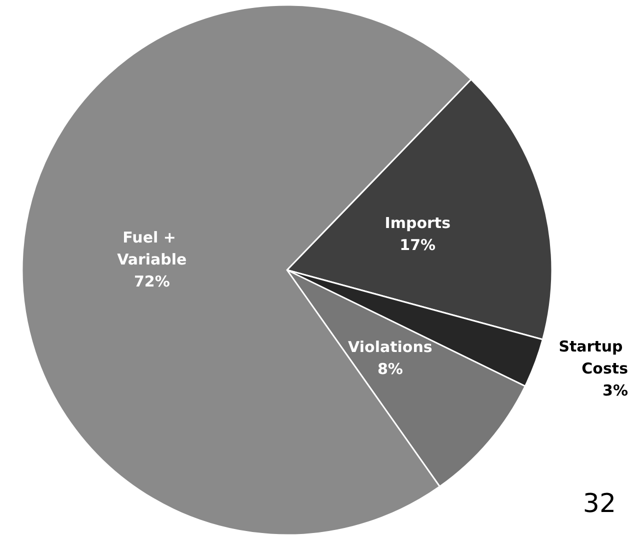  I want to click on data-label: 8%, so click(390, 369).